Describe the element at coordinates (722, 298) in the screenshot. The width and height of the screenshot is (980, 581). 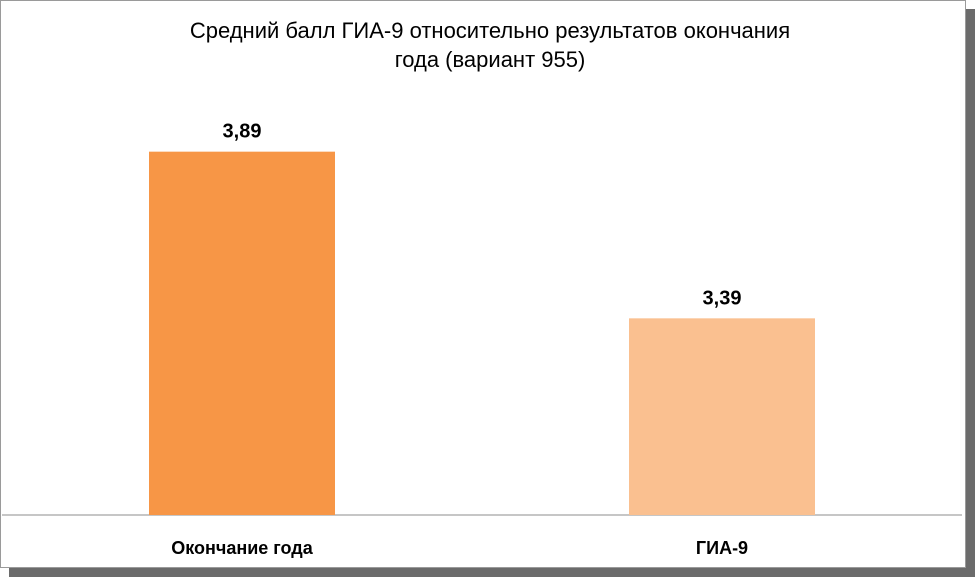
I see `data-label-2: 3,39` at that location.